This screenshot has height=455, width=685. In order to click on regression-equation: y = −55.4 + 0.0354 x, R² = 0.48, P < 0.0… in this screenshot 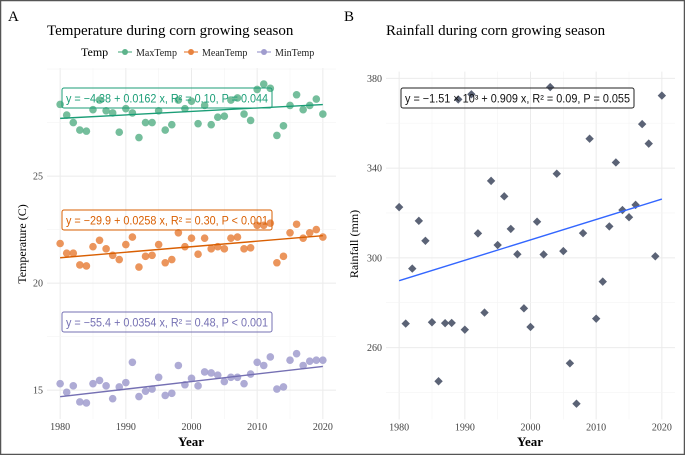, I will do `click(167, 324)`.